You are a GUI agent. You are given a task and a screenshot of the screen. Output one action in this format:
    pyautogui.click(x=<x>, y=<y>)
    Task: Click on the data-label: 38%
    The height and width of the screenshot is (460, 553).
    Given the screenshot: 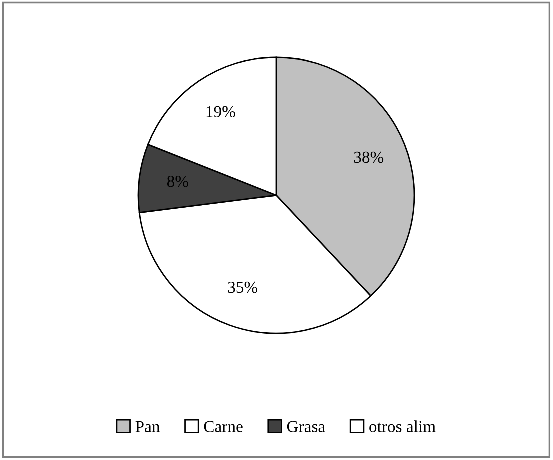 What is the action you would take?
    pyautogui.click(x=369, y=158)
    